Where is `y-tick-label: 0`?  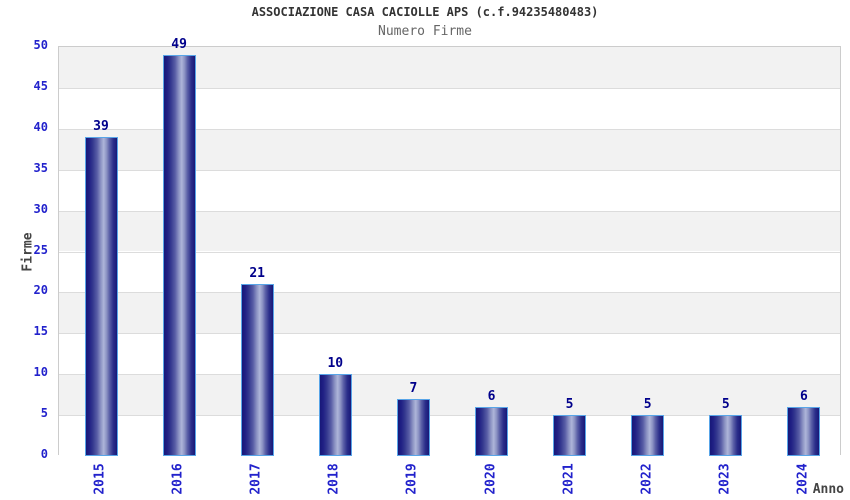
y-tick-label: 0 is located at coordinates (44, 454).